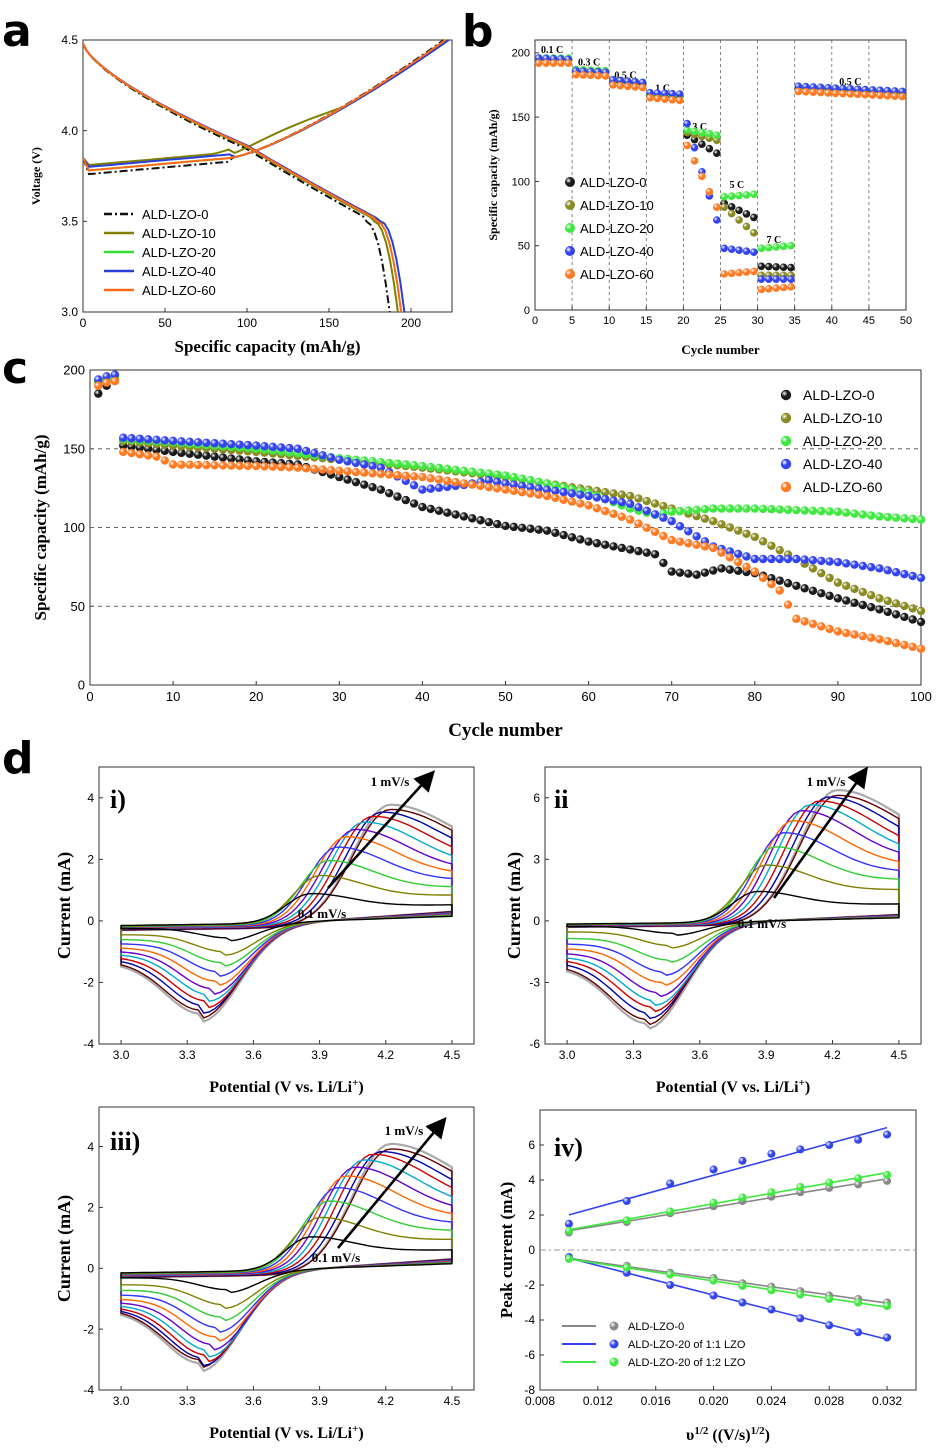  I want to click on panel-d-iii-x-tick-label: 4.5, so click(452, 1401).